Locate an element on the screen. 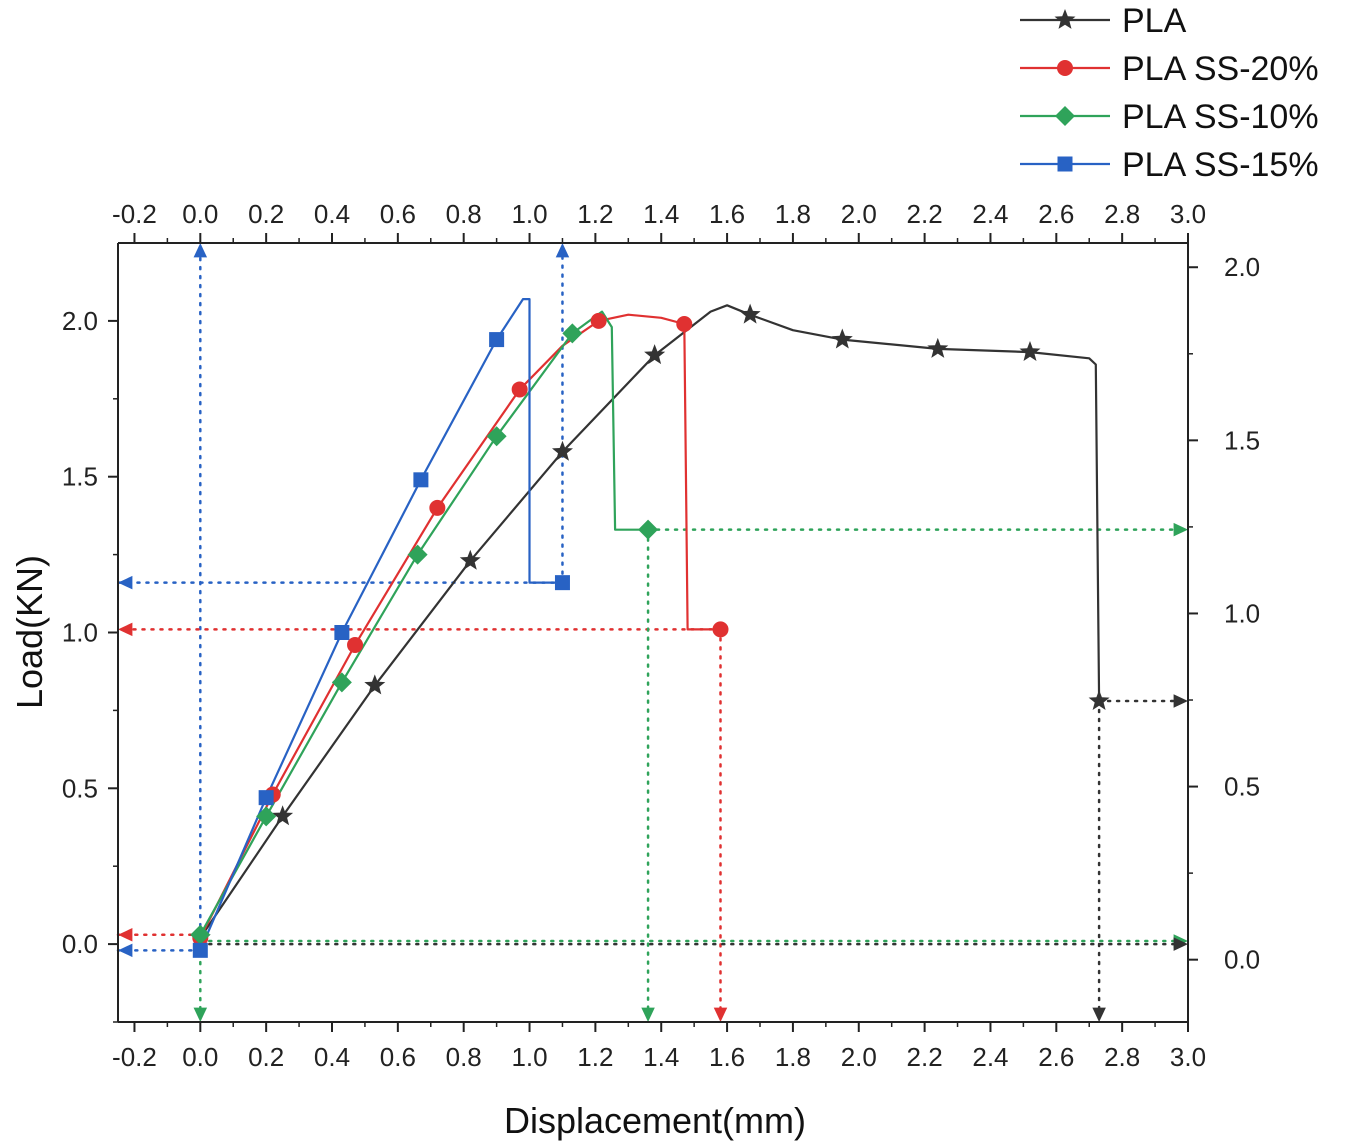  y-tick-label-right: 0.5 is located at coordinates (1242, 787).